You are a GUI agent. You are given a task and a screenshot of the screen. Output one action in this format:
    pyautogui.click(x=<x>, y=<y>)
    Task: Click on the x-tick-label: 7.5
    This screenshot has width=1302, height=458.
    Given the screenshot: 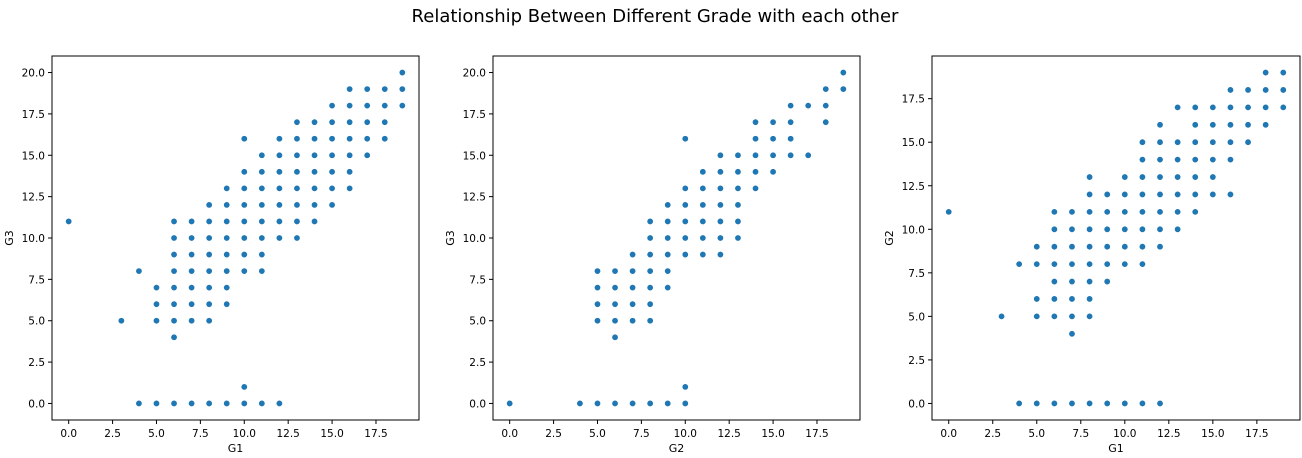 What is the action you would take?
    pyautogui.click(x=1080, y=434)
    